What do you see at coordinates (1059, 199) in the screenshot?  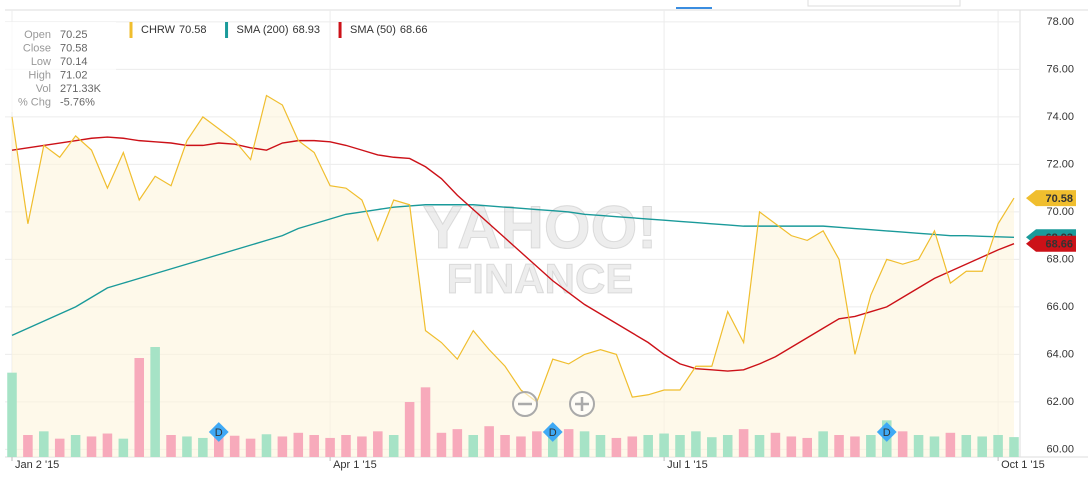 I see `value-tag-label: 70.58` at bounding box center [1059, 199].